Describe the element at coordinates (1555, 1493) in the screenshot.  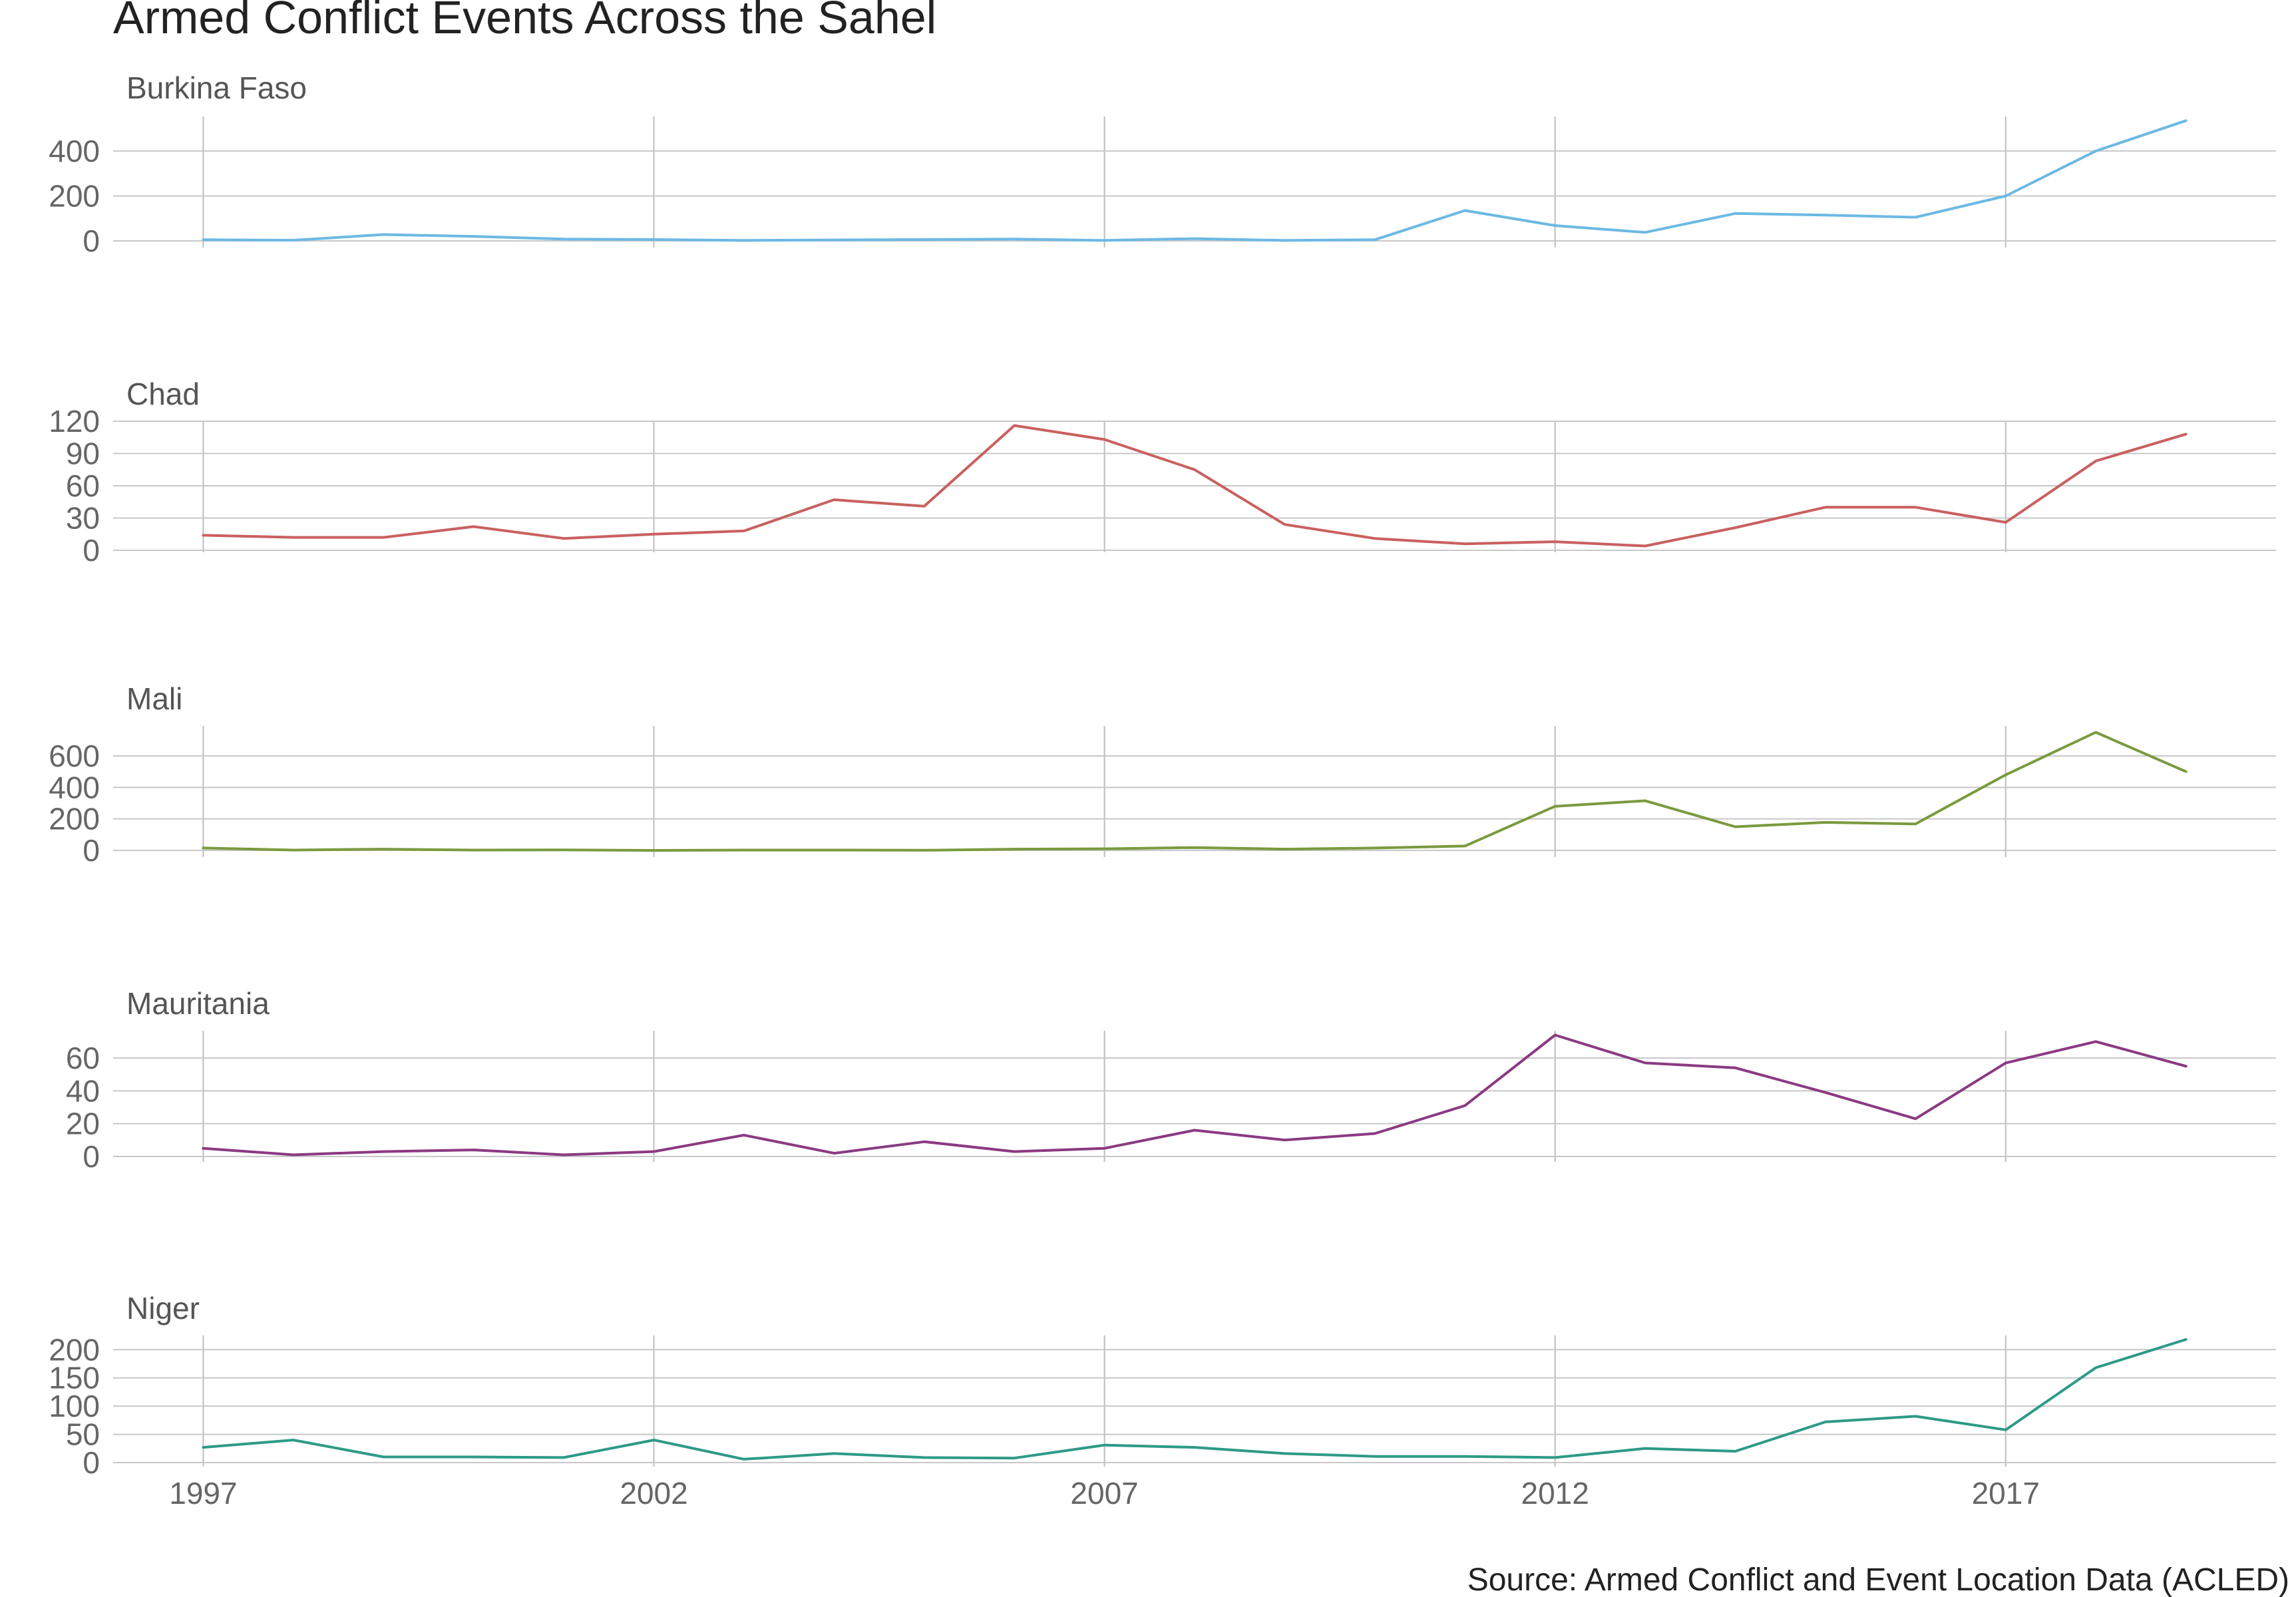
I see `x-tick-label: 2012` at that location.